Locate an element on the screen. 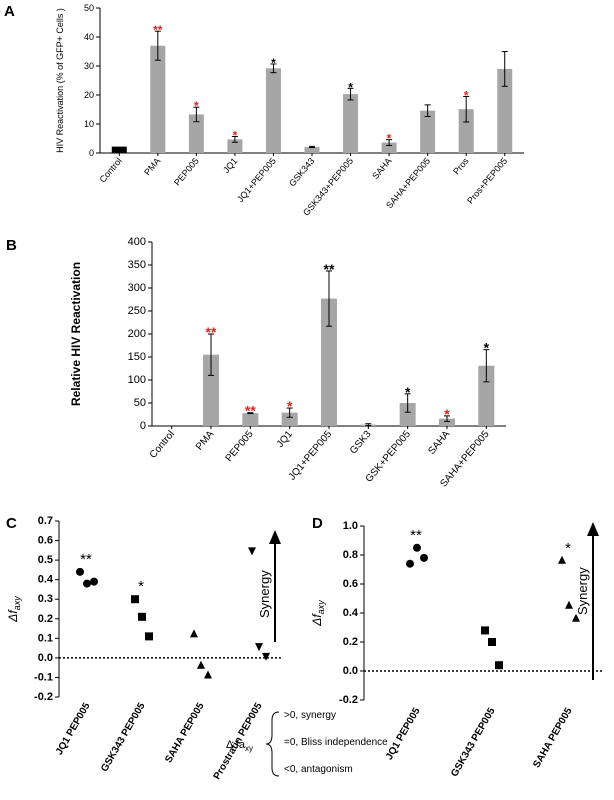 The height and width of the screenshot is (800, 614). legend-line-antagonism: <0, antagonism is located at coordinates (318, 769).